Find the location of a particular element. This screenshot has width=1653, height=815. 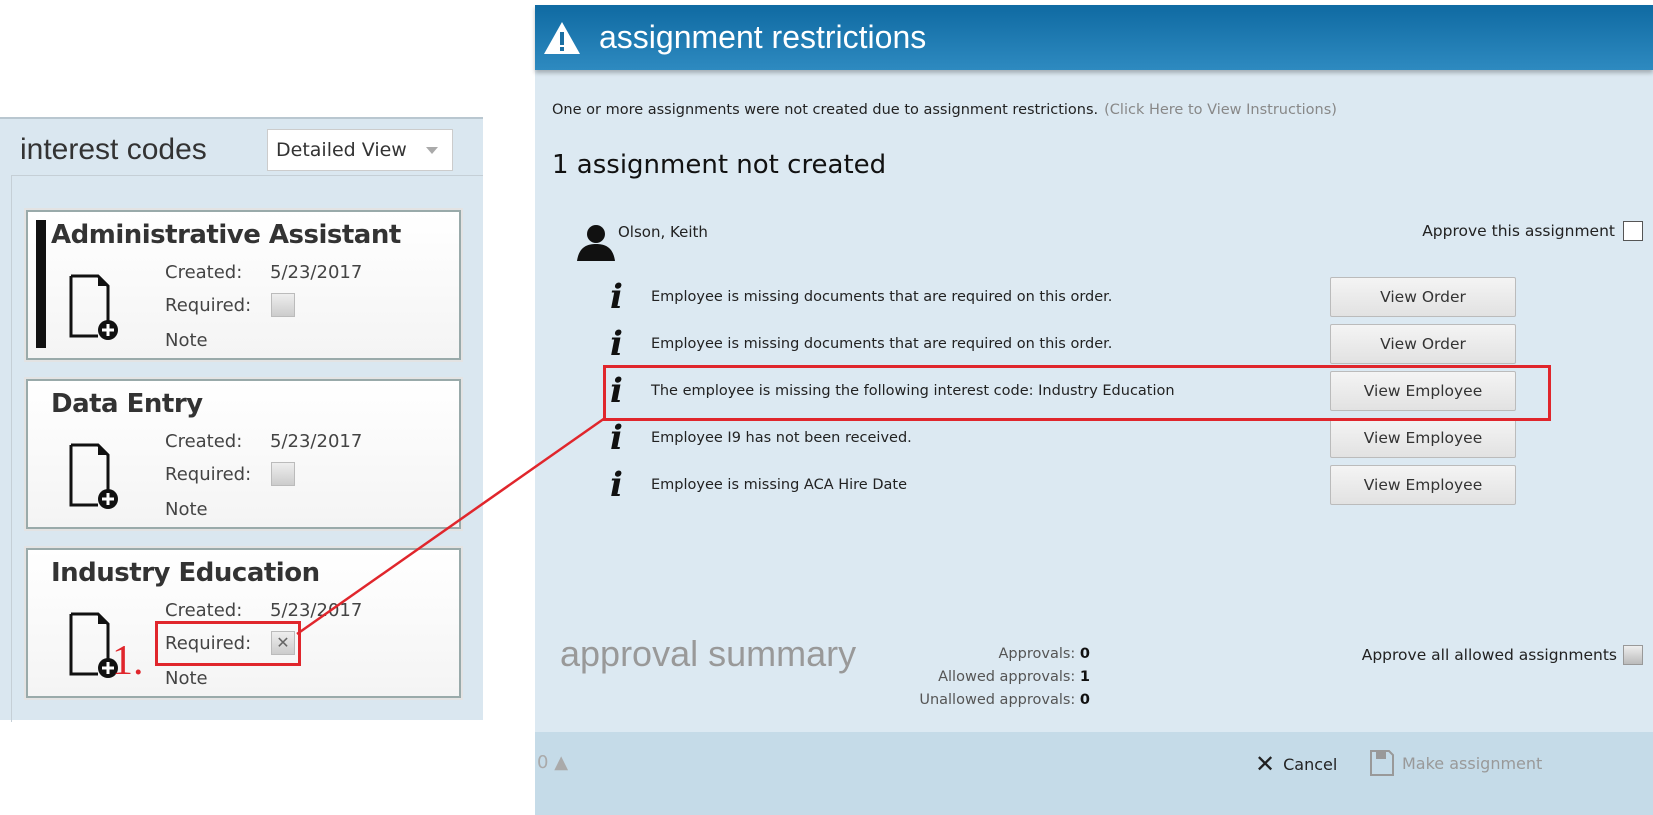

unallowed-value: 0 is located at coordinates (1084, 700).